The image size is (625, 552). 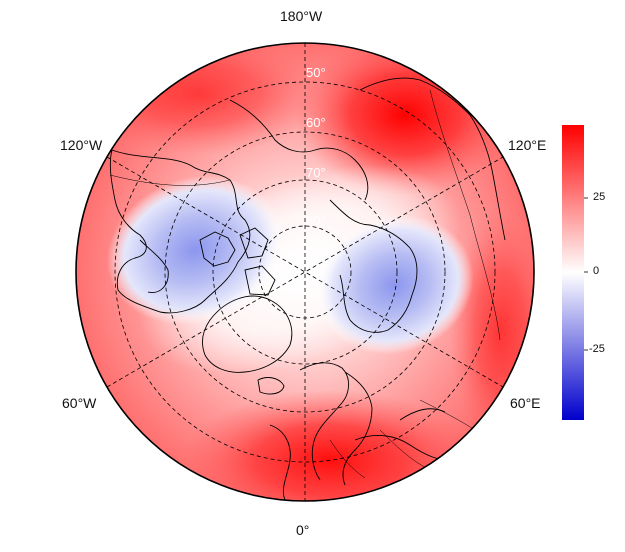 I want to click on lon-label-180w: 180°W, so click(x=301, y=16).